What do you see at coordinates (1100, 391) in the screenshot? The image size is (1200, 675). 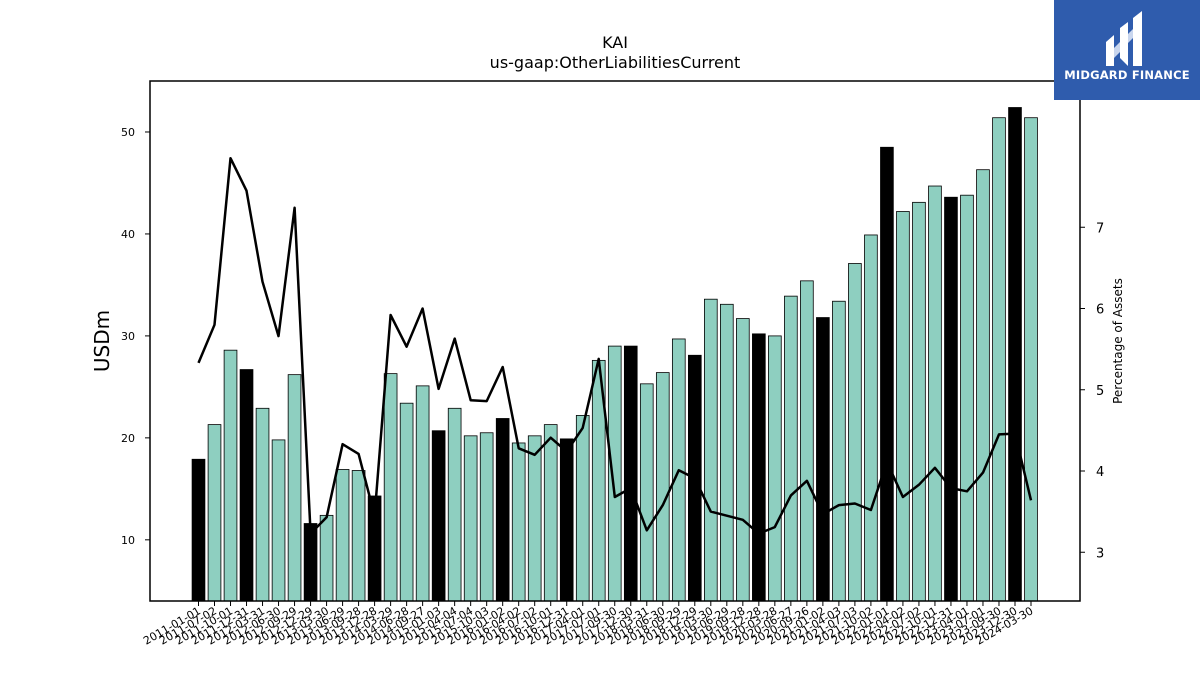 I see `y2-tick-label: 5` at bounding box center [1100, 391].